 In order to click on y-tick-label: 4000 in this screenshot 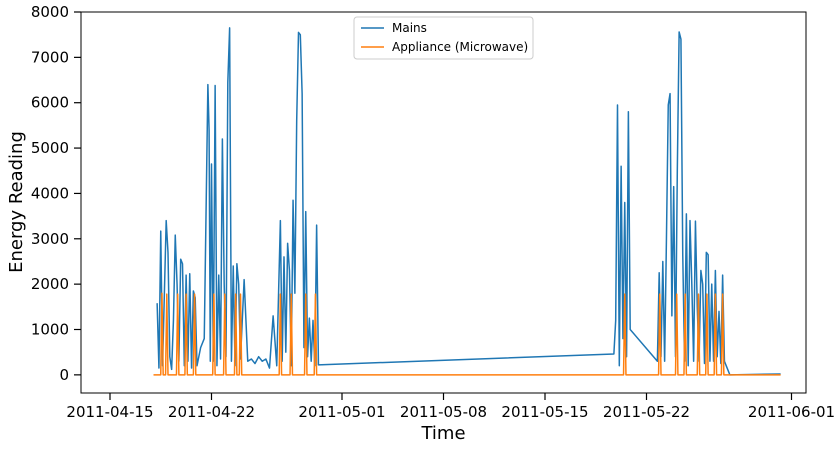, I will do `click(50, 193)`.